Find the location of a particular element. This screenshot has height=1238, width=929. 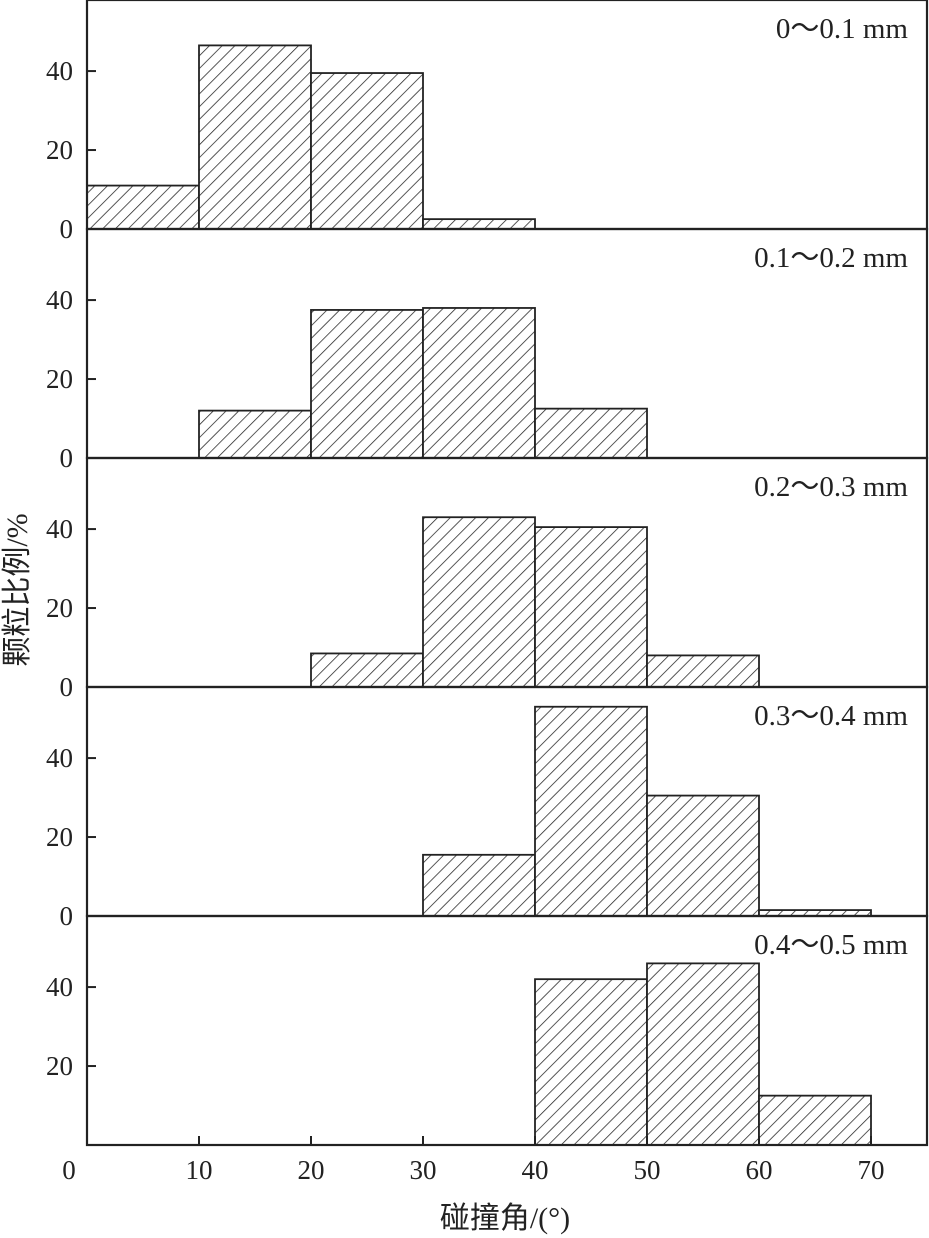

x-axis: 0 10 20 30 40 50 60 70 is located at coordinates (473, 1160).